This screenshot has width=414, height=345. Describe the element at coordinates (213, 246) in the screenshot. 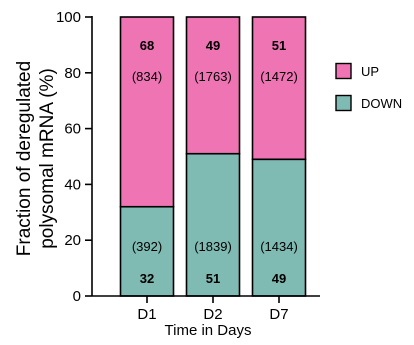

I see `count-label-down-d2: (1839)` at that location.